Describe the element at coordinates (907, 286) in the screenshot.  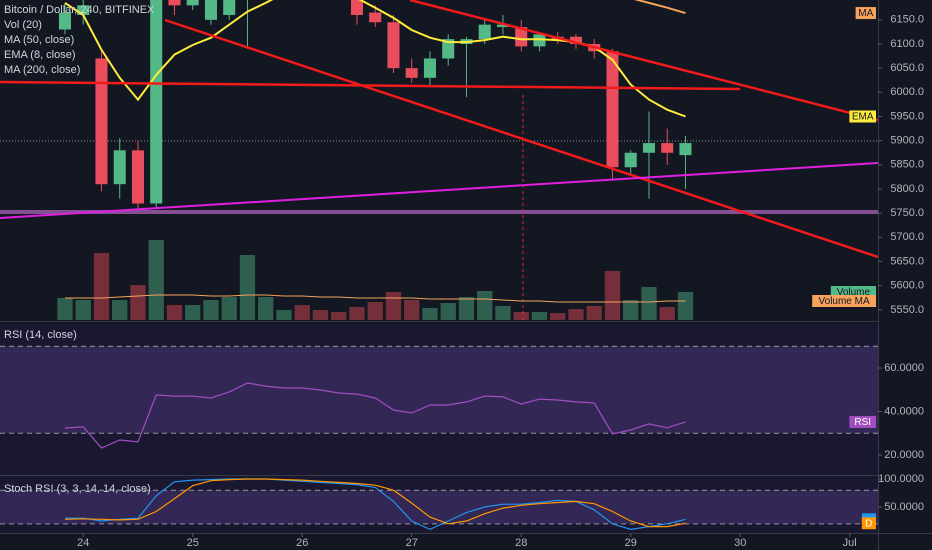
I see `y-tick-label: 5600.0` at that location.